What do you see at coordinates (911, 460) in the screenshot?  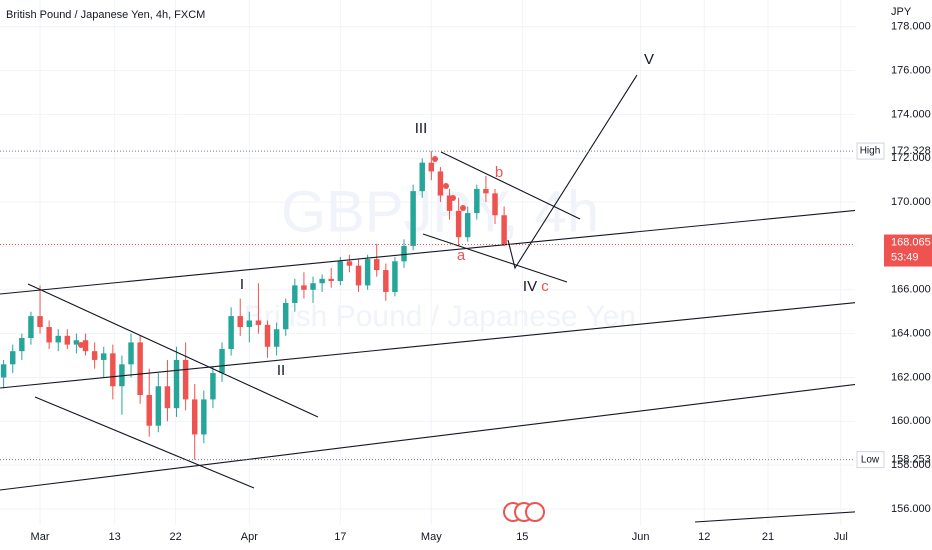 I see `price-tag-value: 158.253` at bounding box center [911, 460].